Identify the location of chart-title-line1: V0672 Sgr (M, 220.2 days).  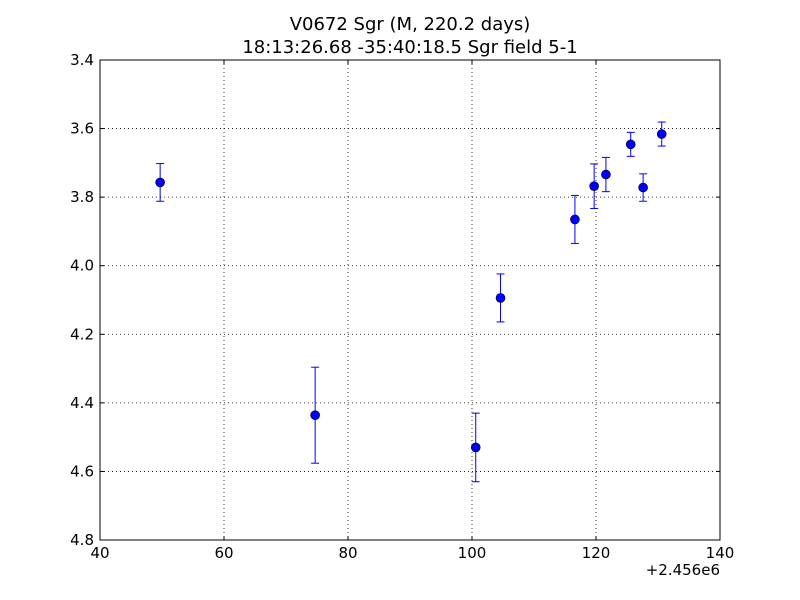
(410, 24).